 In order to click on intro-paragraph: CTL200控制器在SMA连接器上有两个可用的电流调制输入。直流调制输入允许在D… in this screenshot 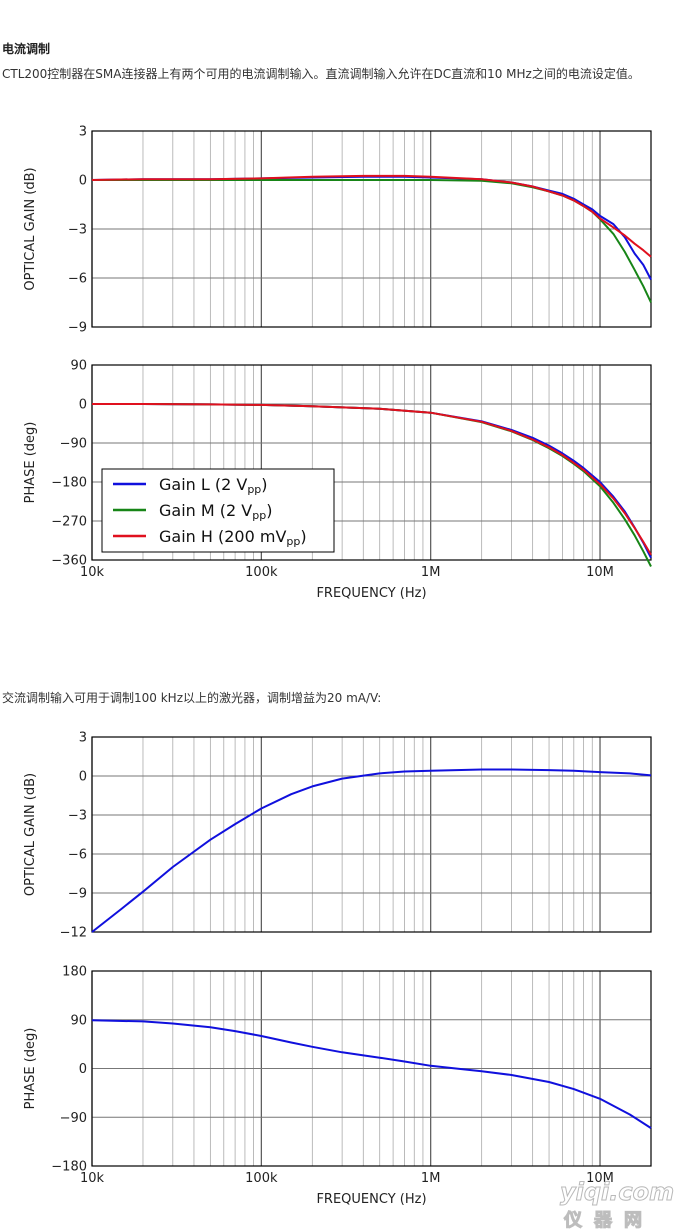, I will do `click(321, 74)`.